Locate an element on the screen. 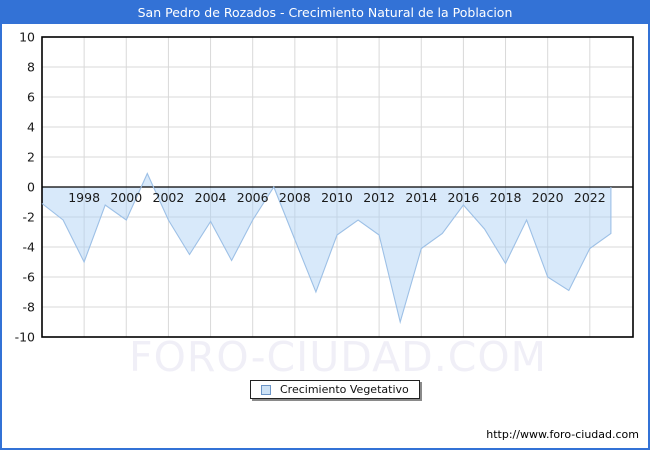 The height and width of the screenshot is (450, 650). watermark-text: FORO-CIUDAD.COM is located at coordinates (338, 357).